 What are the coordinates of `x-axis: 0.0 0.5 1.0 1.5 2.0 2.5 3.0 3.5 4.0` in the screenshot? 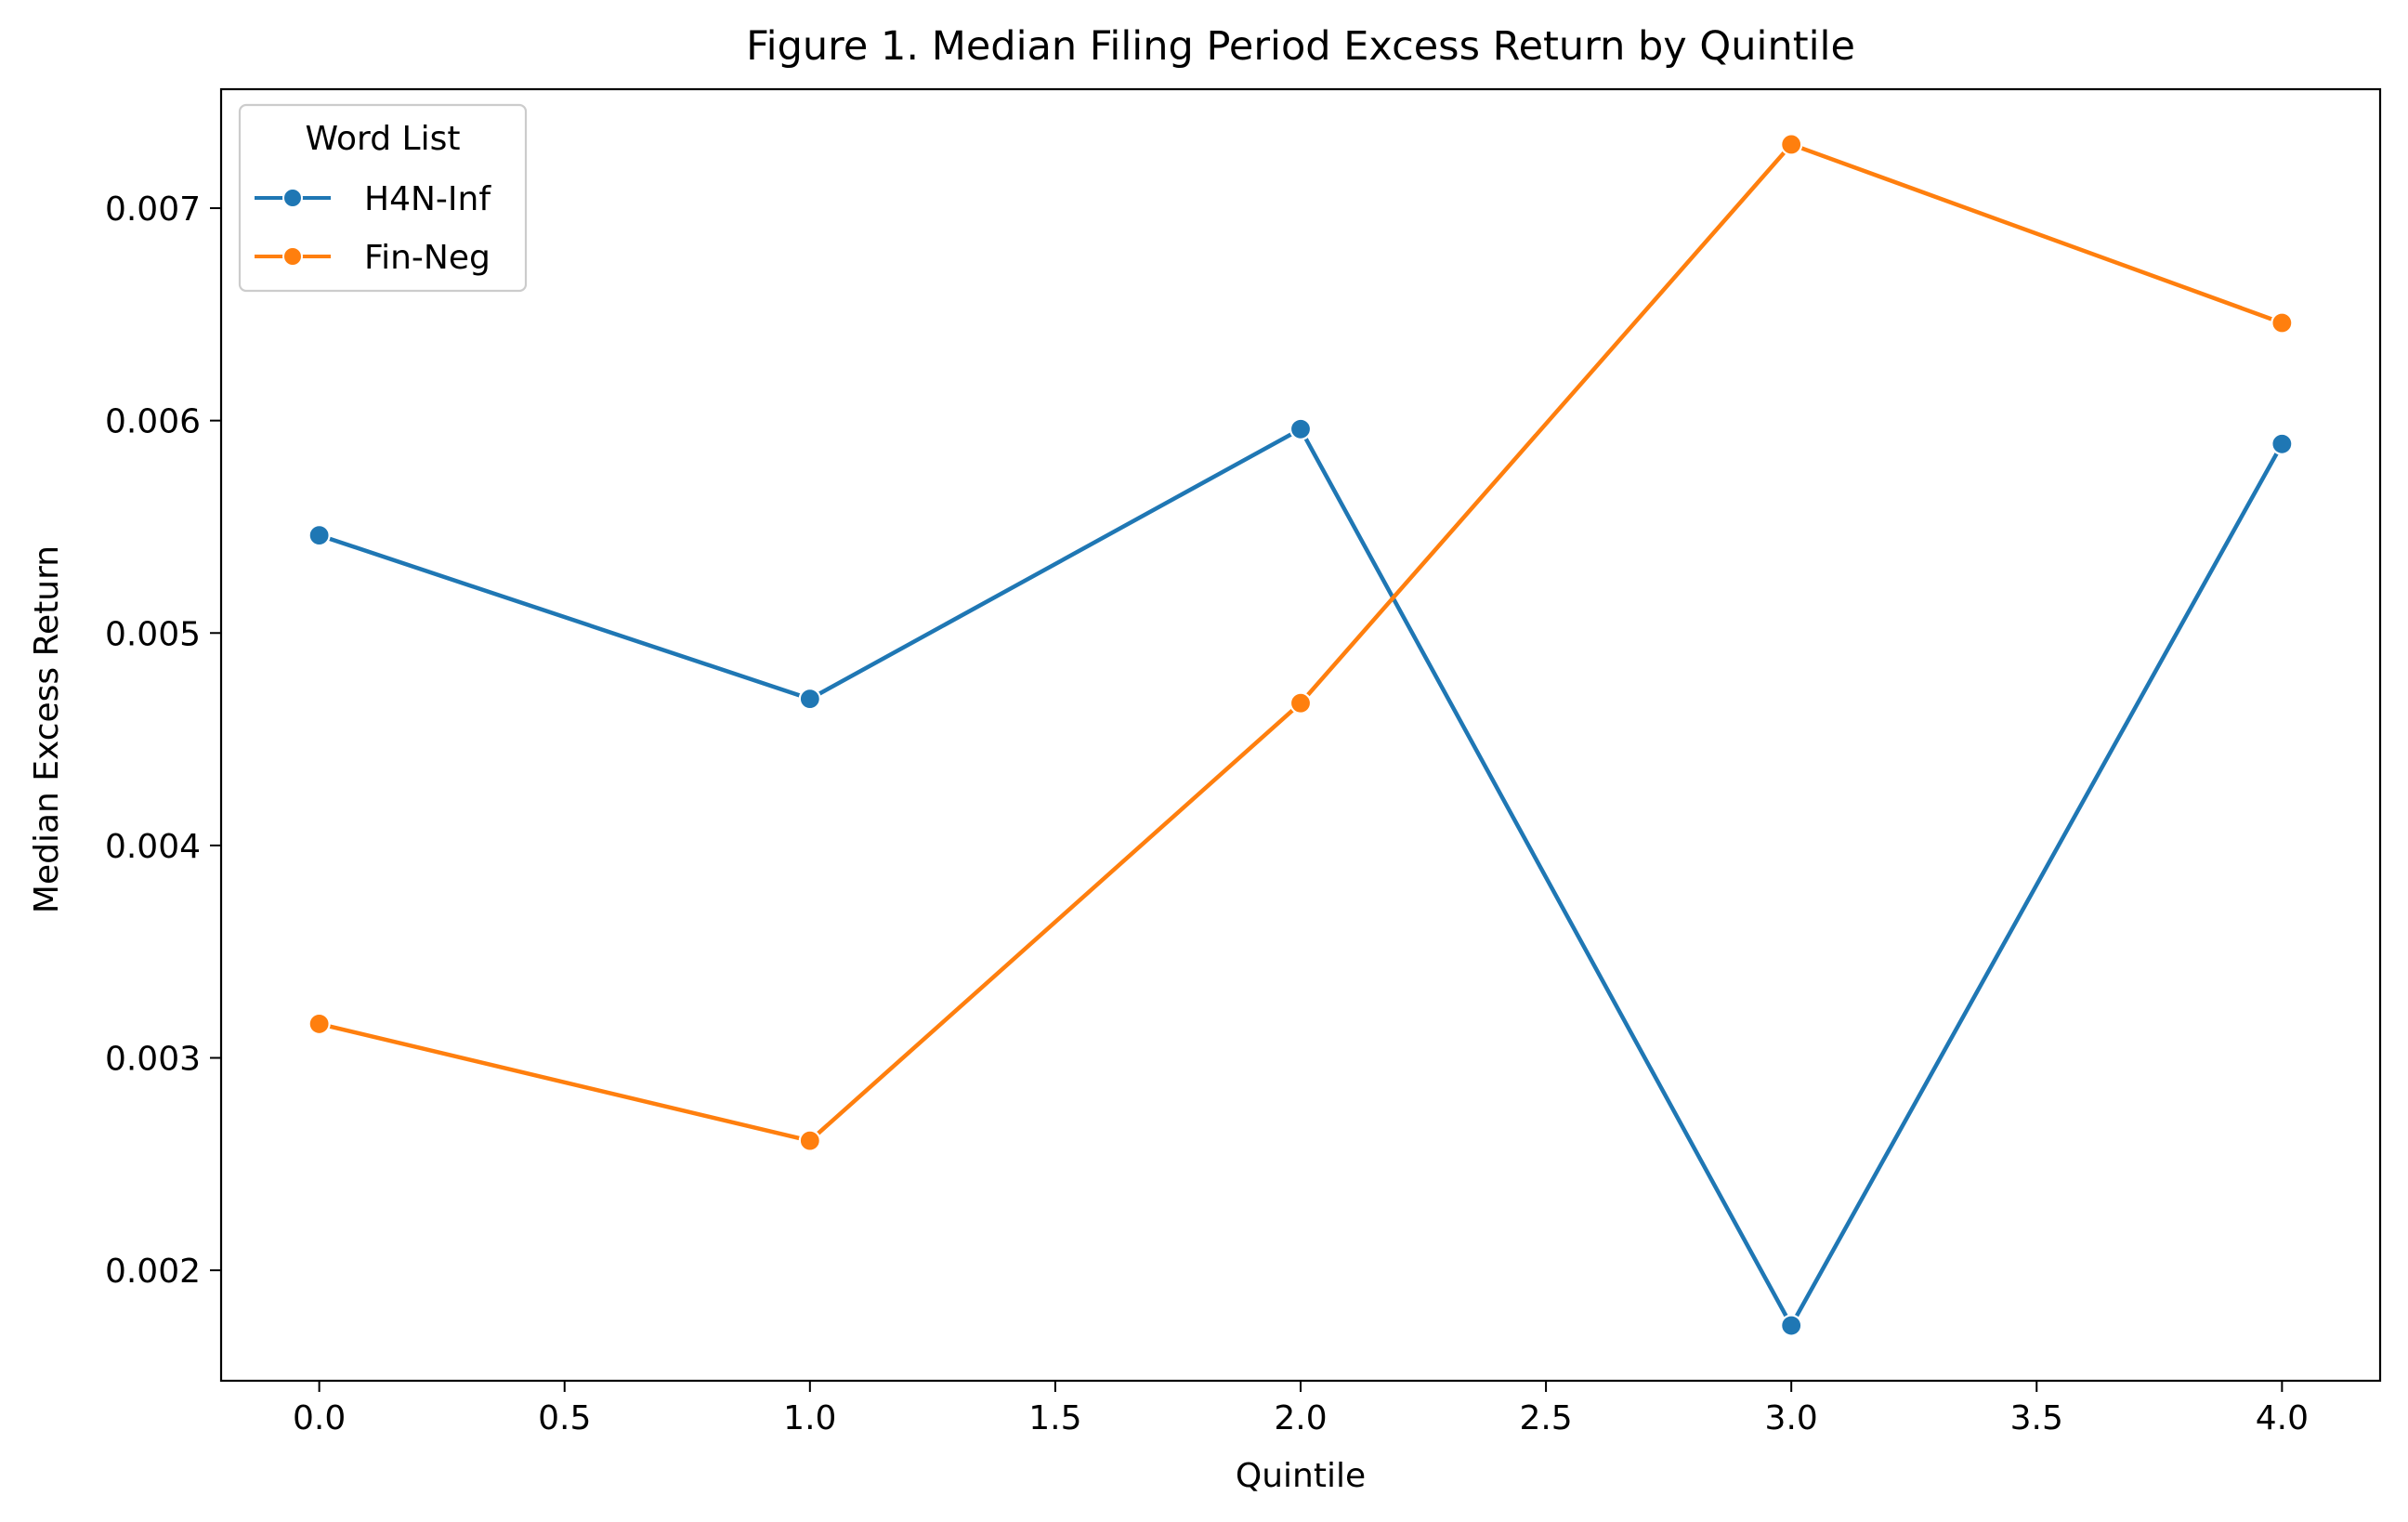 It's located at (1301, 1409).